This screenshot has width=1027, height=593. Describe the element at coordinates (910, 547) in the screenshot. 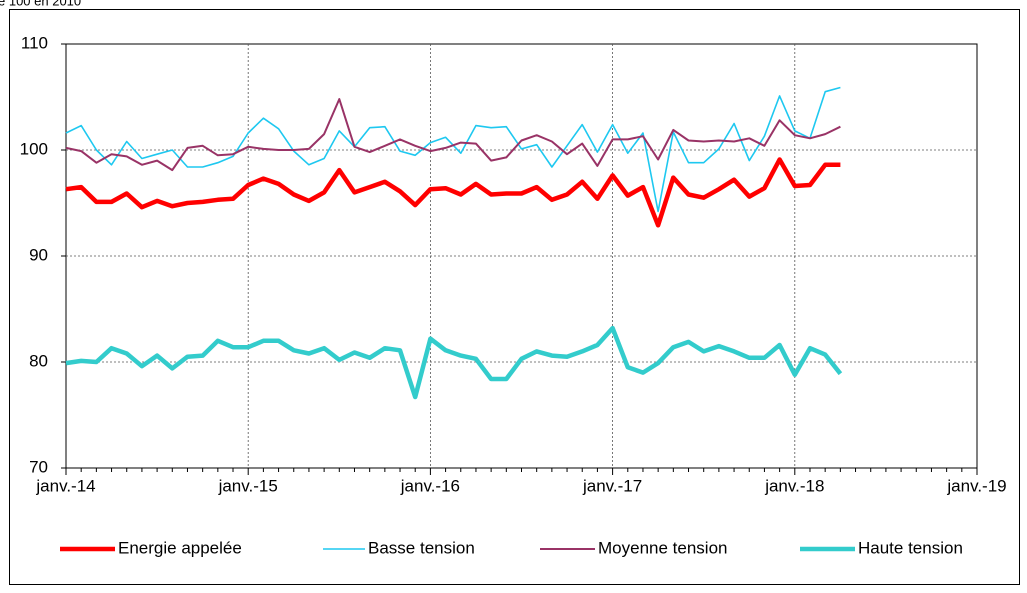

I see `legend-label: Haute tension` at that location.